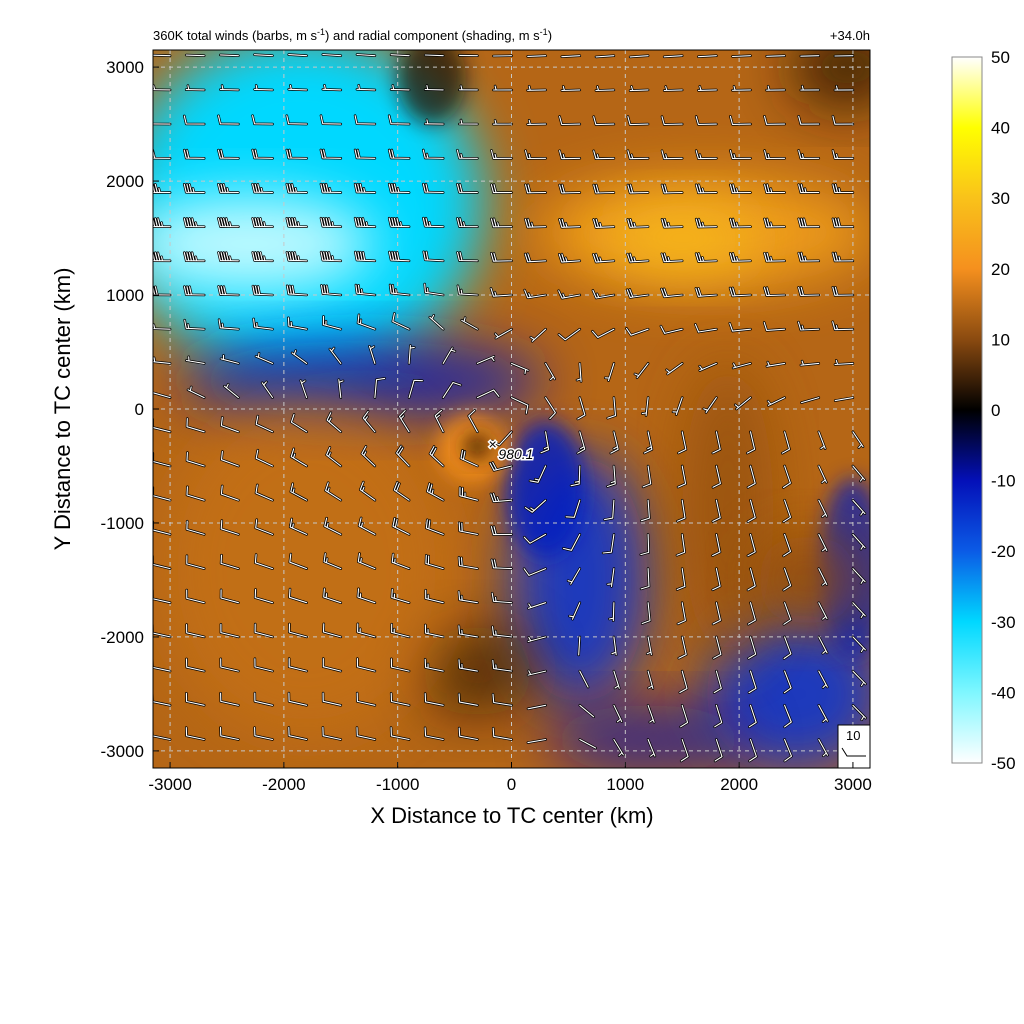  What do you see at coordinates (850, 35) in the screenshot?
I see `time-label: +34.0h` at bounding box center [850, 35].